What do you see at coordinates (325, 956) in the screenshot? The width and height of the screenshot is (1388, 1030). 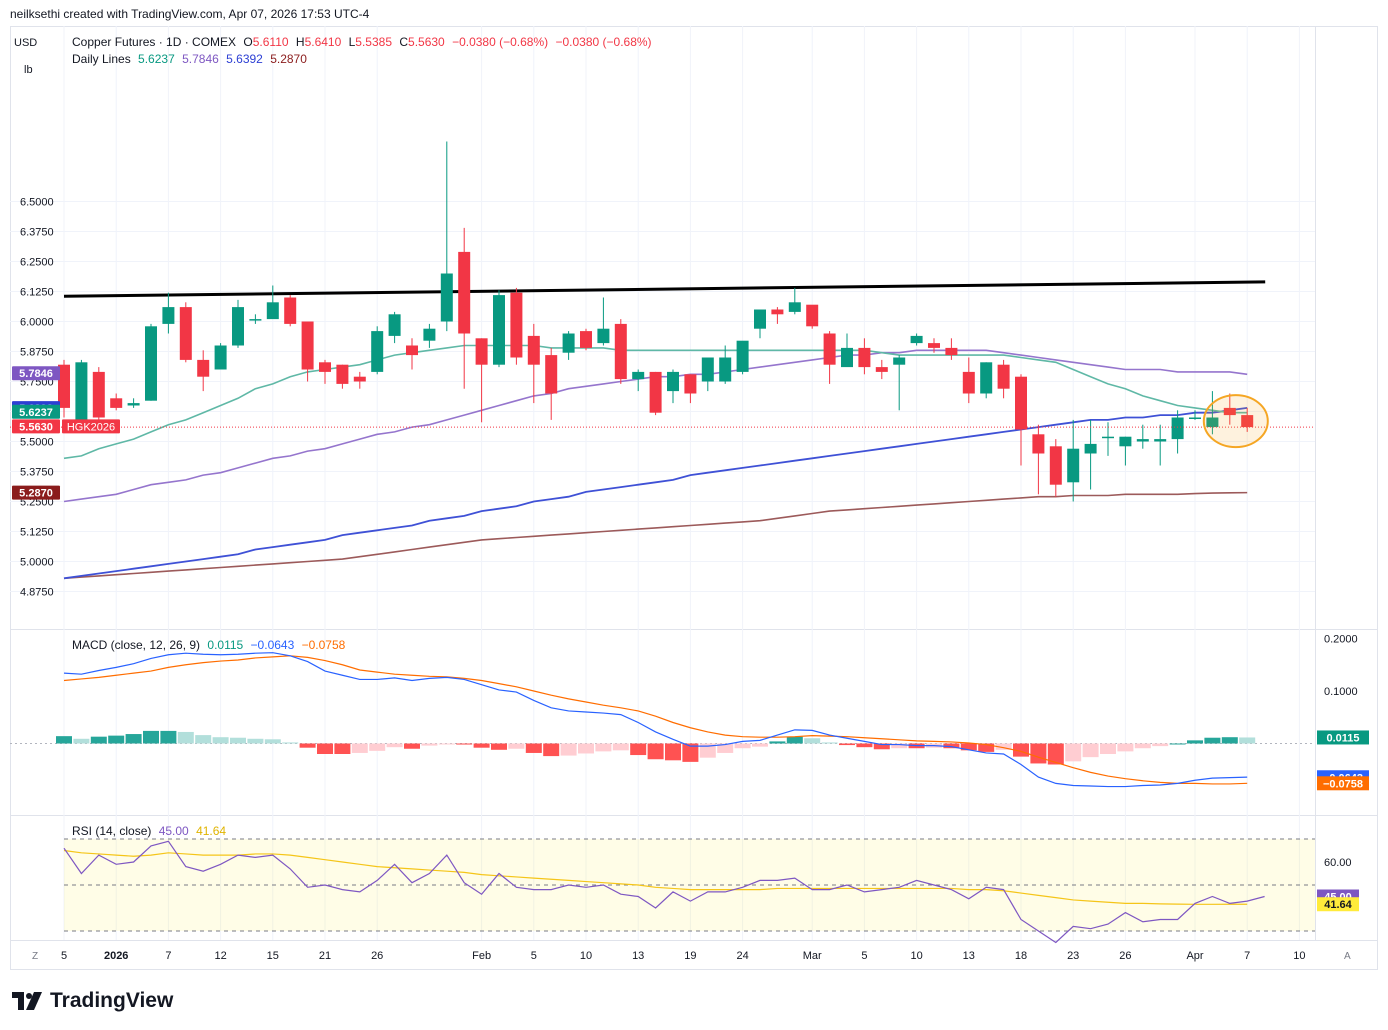 I see `time-tick-label: 21` at bounding box center [325, 956].